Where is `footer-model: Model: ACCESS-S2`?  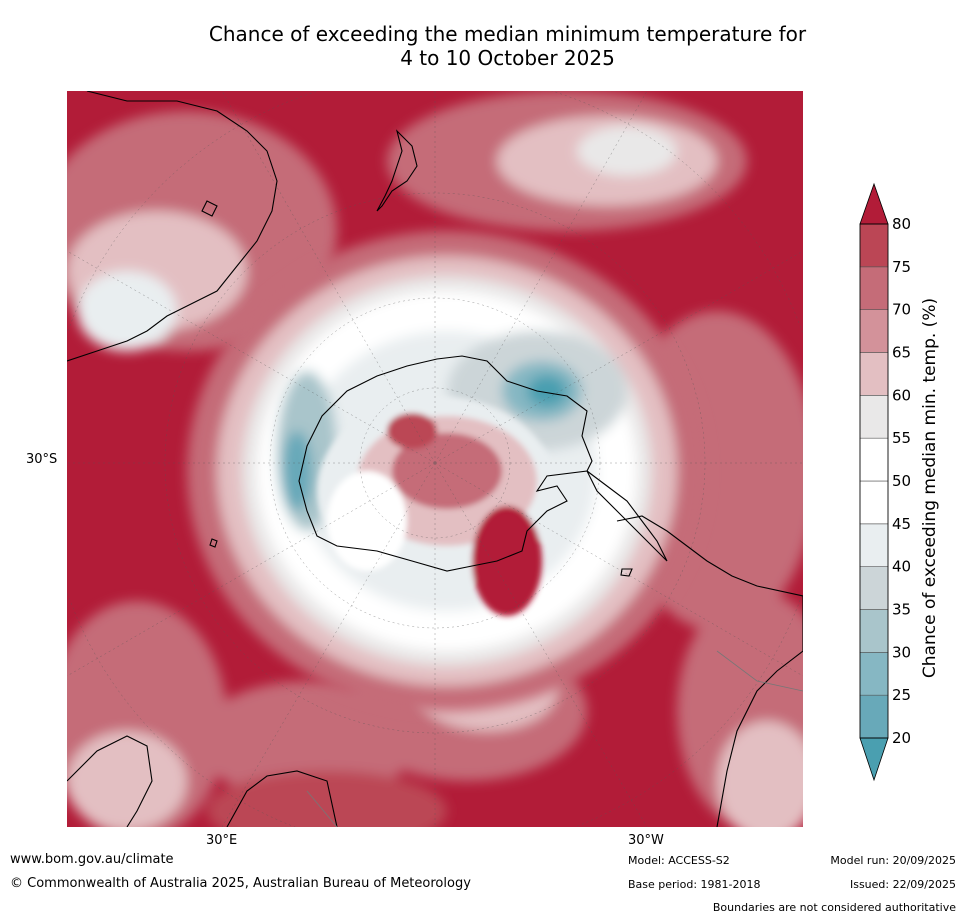 footer-model: Model: ACCESS-S2 is located at coordinates (679, 860).